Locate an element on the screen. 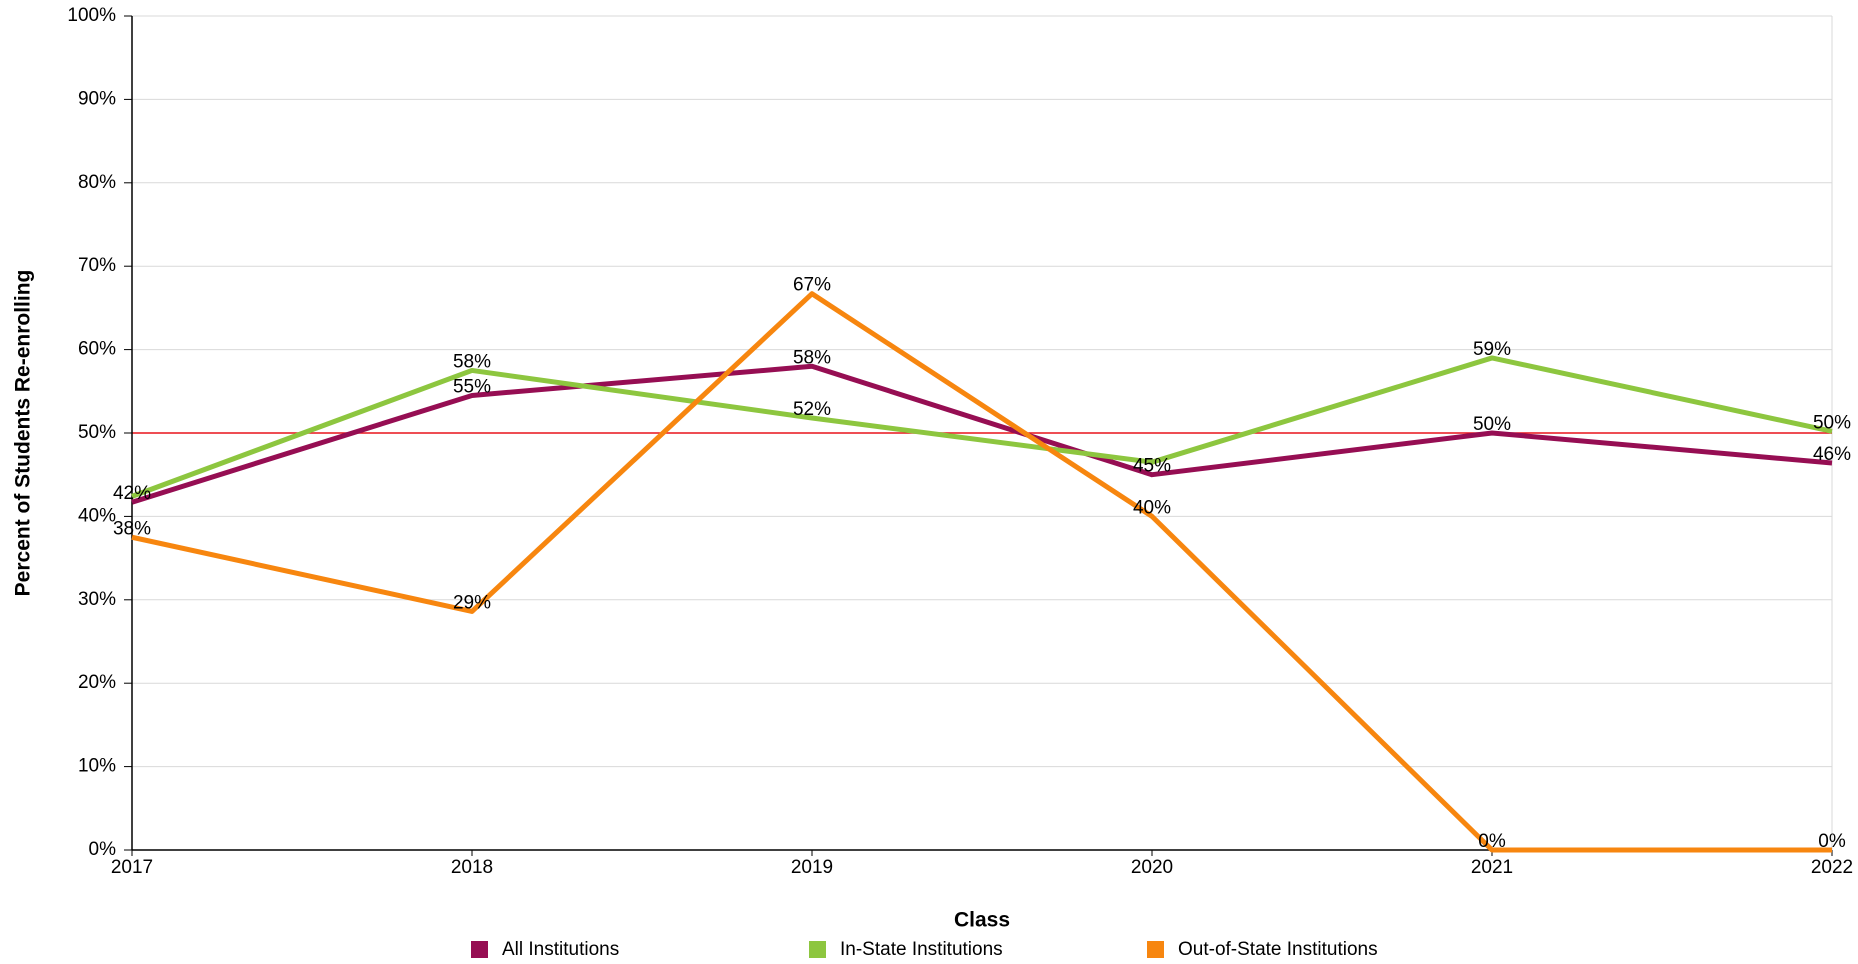  legend-label: Out-of-State Institutions is located at coordinates (1278, 949).